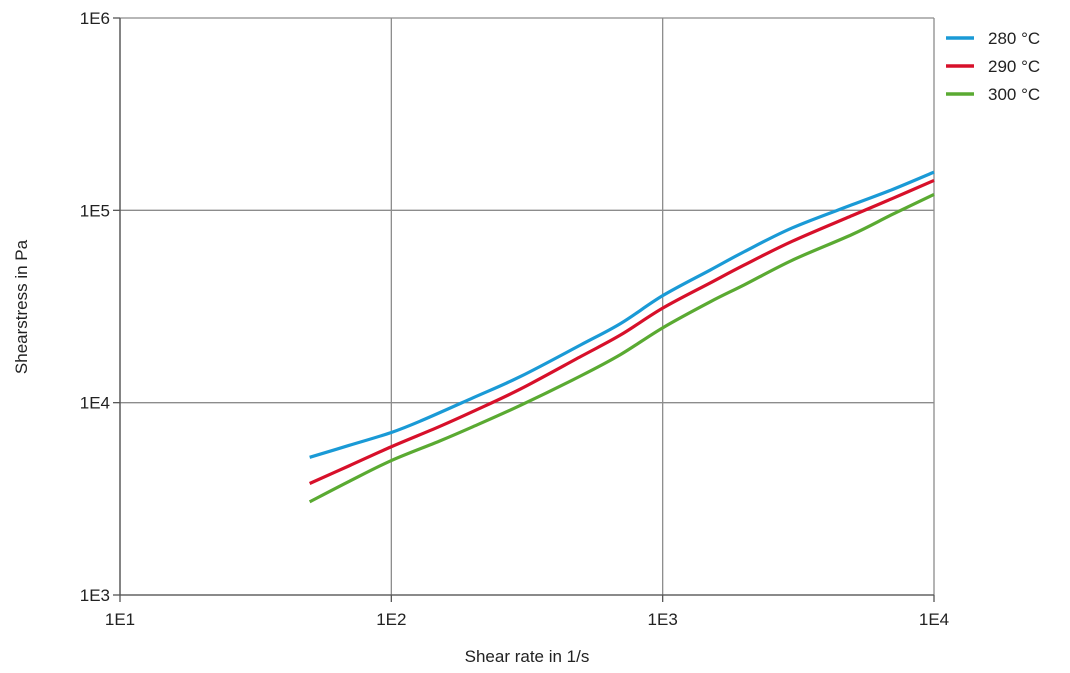 The height and width of the screenshot is (673, 1070). I want to click on x-tick-labels: 1E1 1E2 1E3 1E4, so click(527, 619).